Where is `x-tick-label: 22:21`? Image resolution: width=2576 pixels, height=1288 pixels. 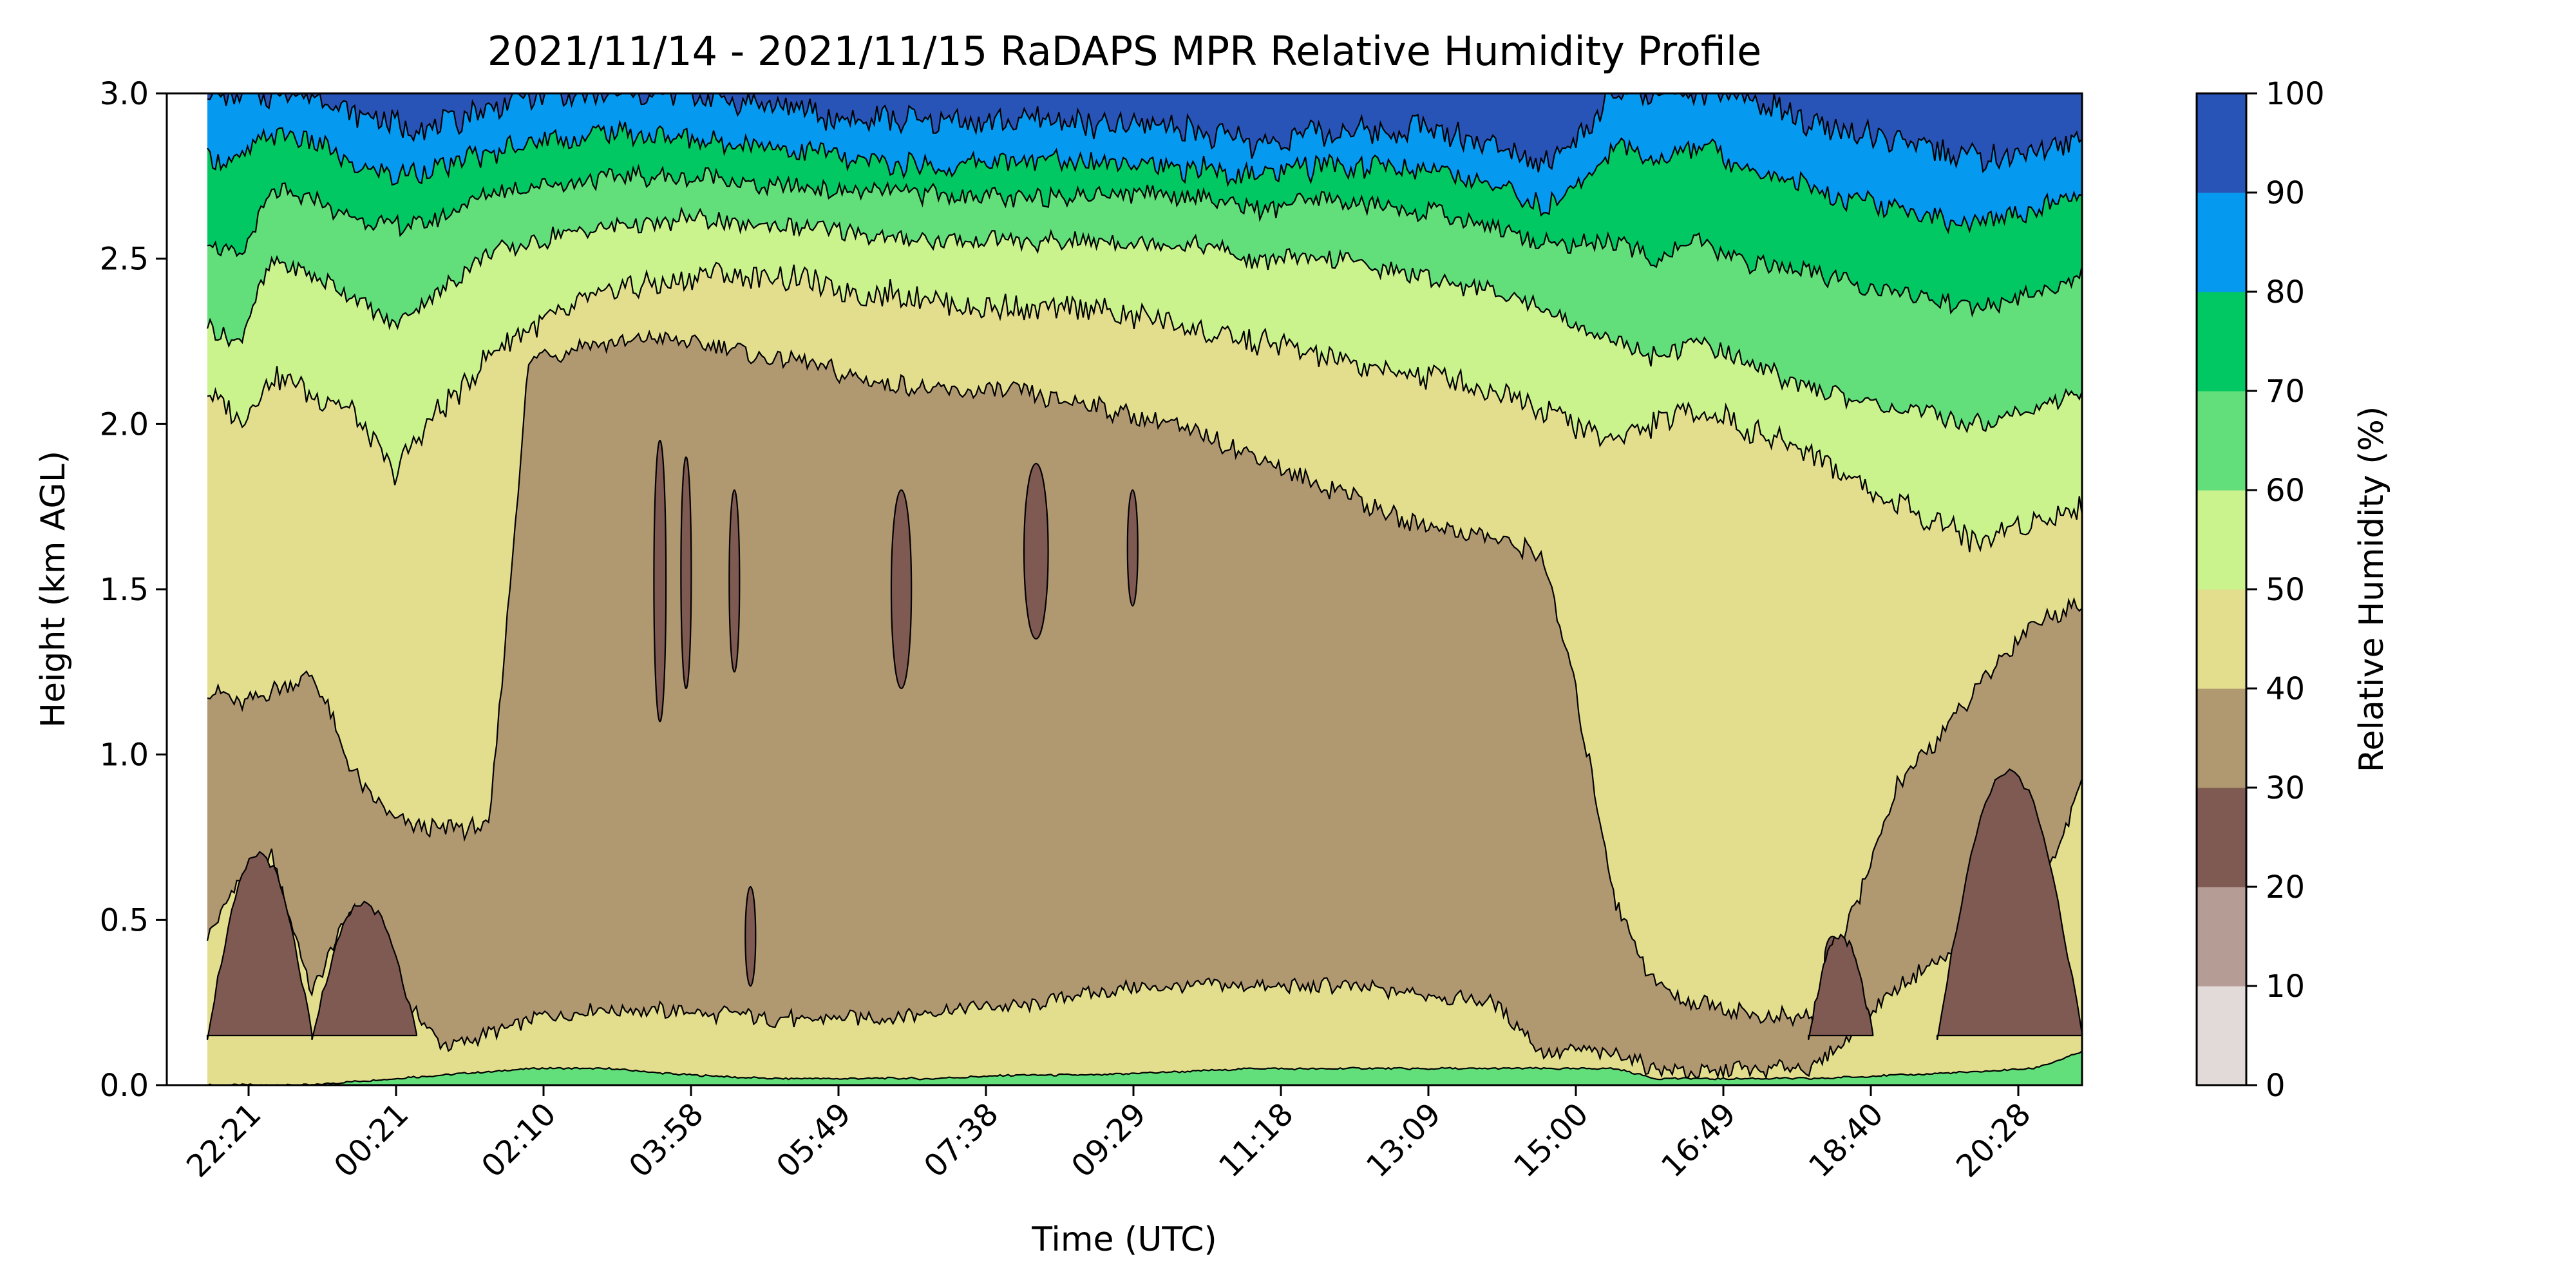 x-tick-label: 22:21 is located at coordinates (224, 1140).